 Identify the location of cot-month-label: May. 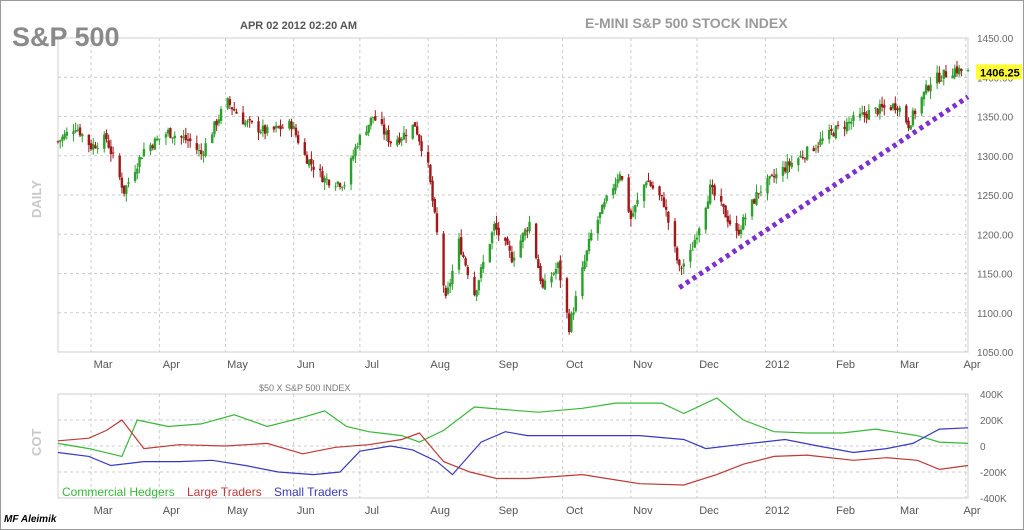
(237, 511).